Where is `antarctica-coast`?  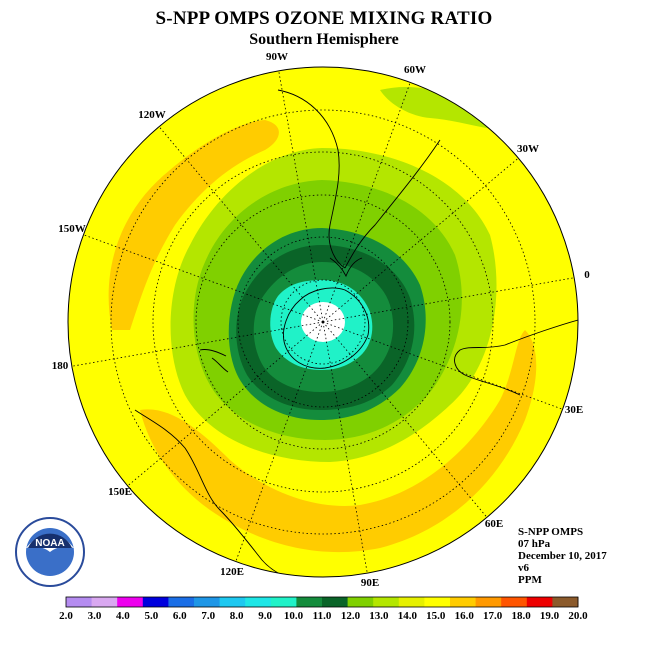
antarctica-coast is located at coordinates (326, 328).